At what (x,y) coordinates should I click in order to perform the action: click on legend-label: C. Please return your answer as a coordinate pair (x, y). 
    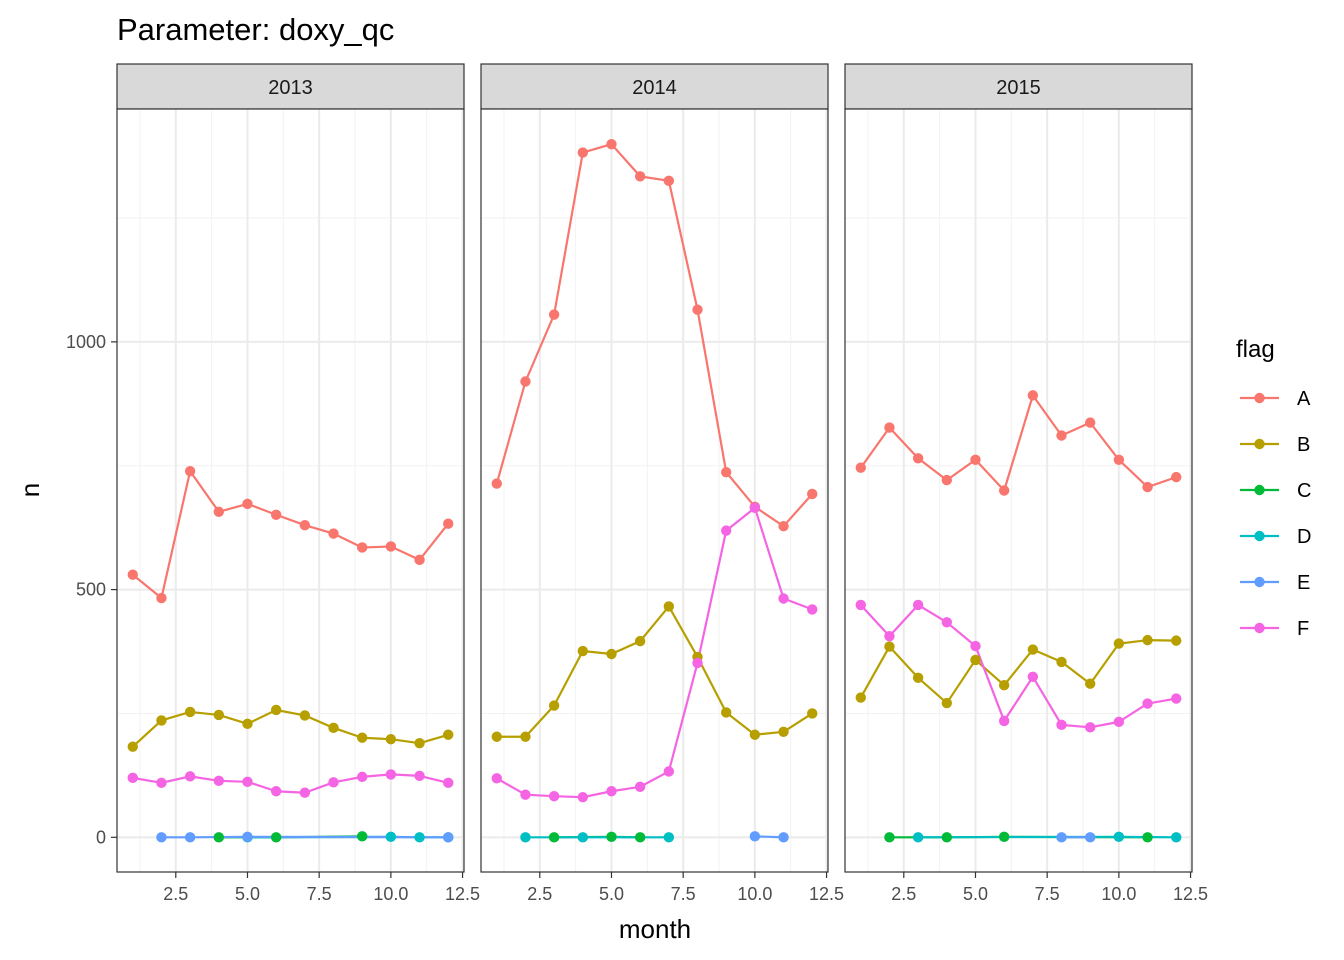
    Looking at the image, I should click on (1304, 491).